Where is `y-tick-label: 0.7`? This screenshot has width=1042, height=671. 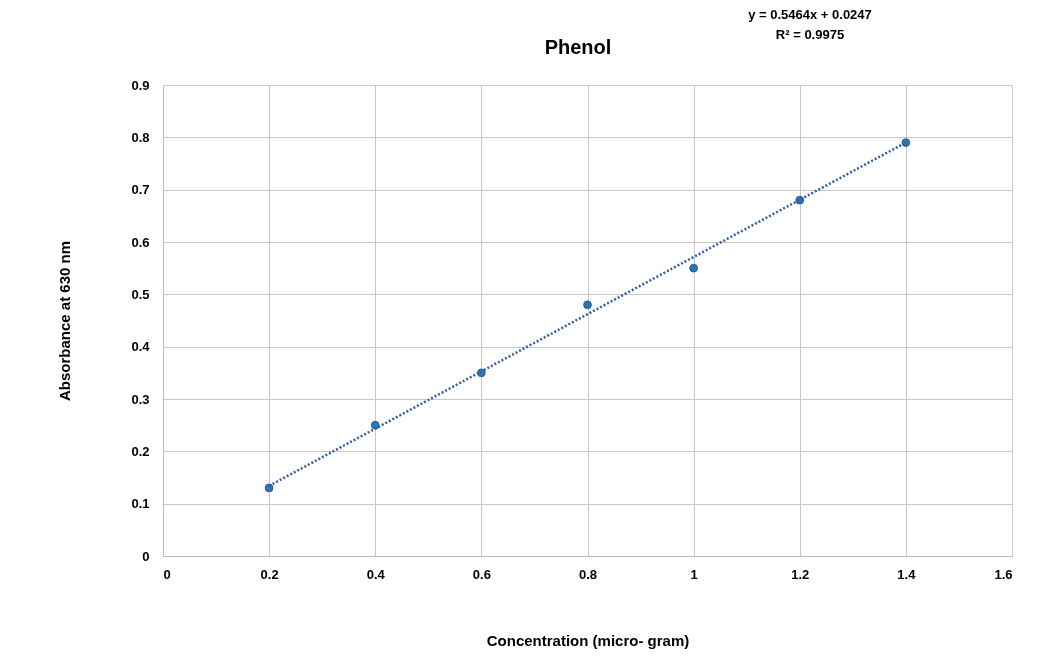 y-tick-label: 0.7 is located at coordinates (140, 190).